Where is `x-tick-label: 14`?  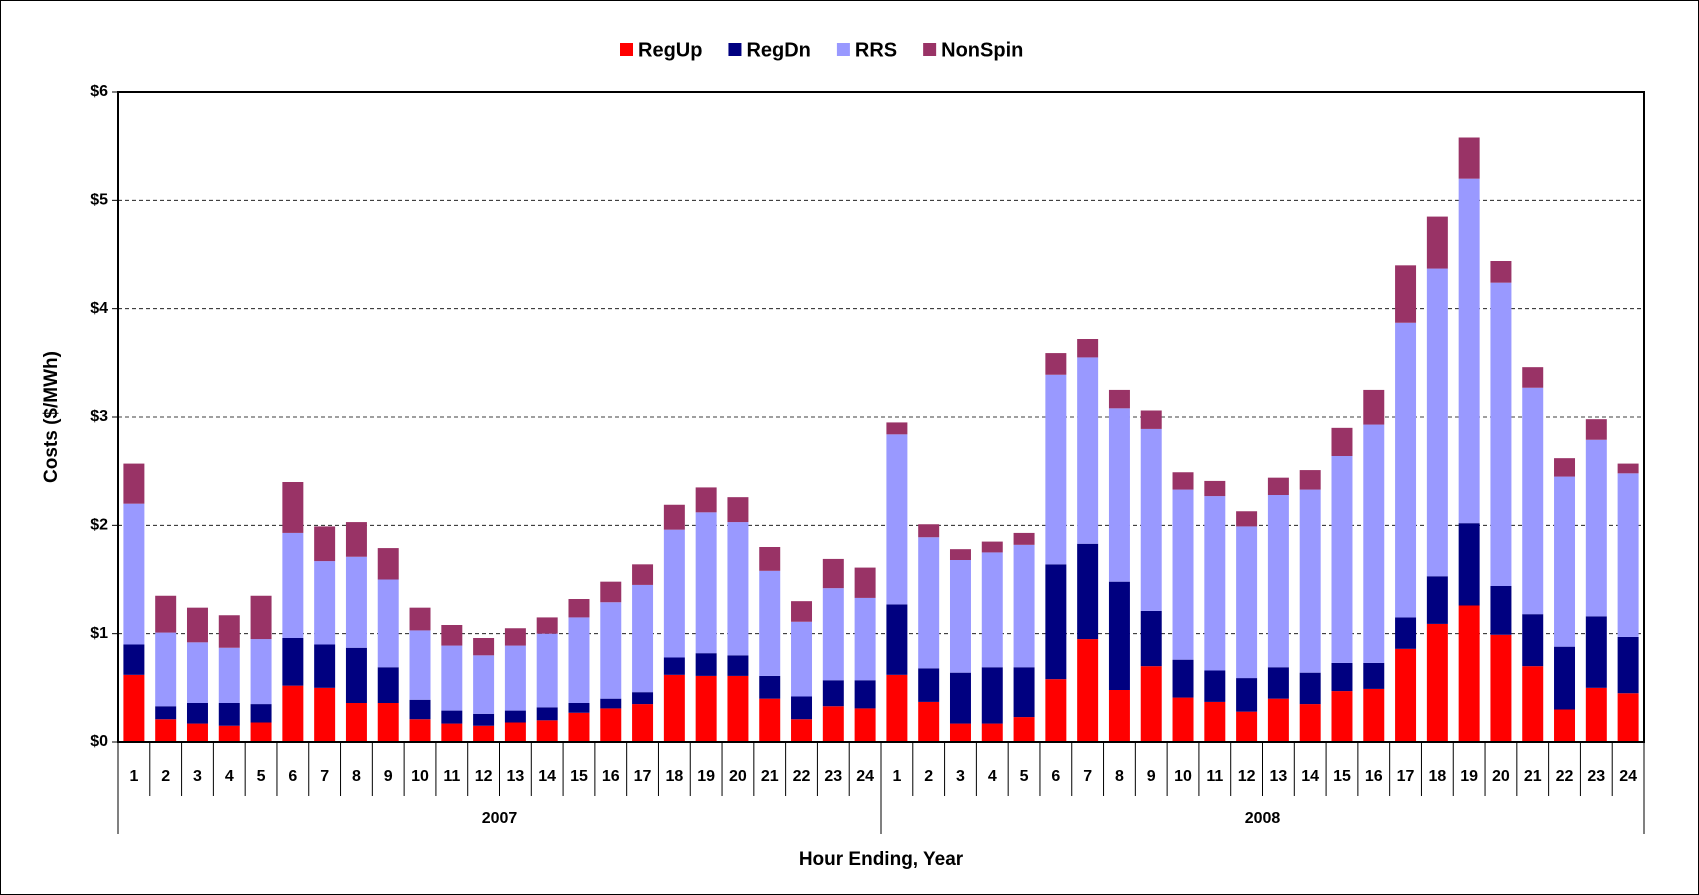
x-tick-label: 14 is located at coordinates (1310, 776).